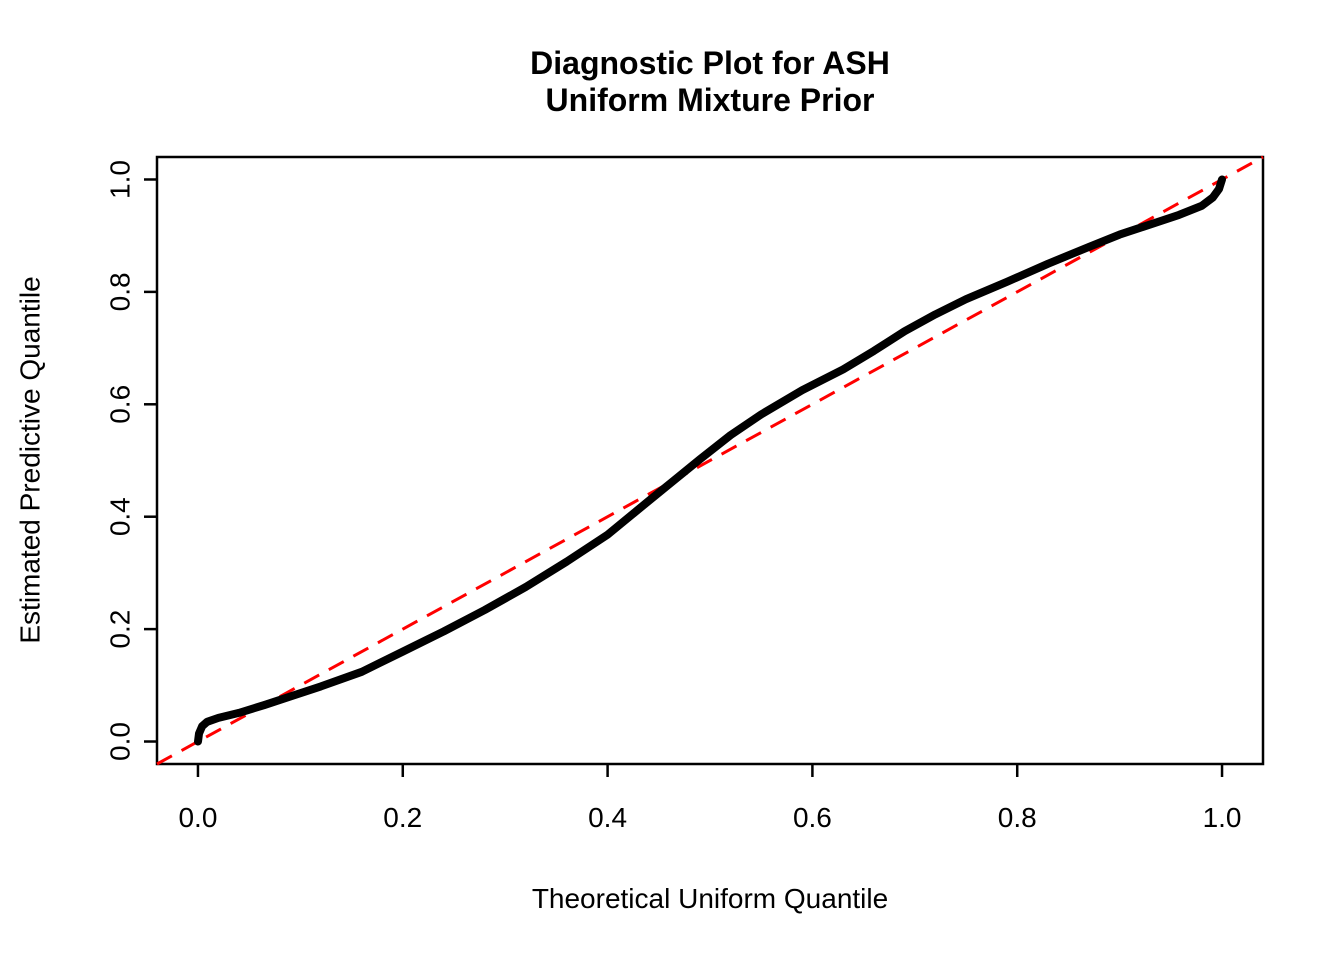  I want to click on x-tick-label-0.8: 0.8, so click(1017, 817).